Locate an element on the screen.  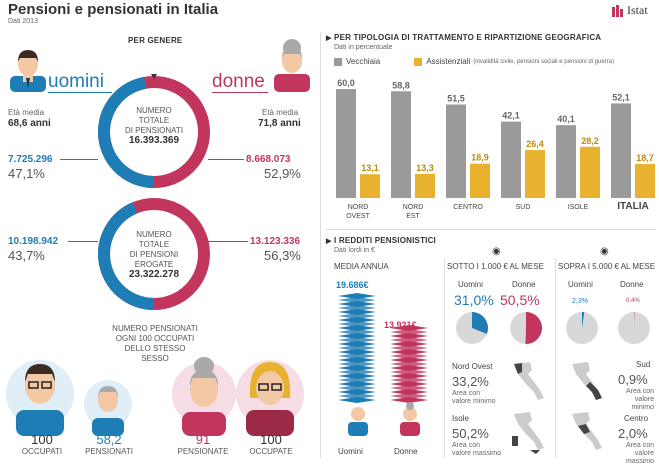
high-men-pie is located at coordinates (582, 328).